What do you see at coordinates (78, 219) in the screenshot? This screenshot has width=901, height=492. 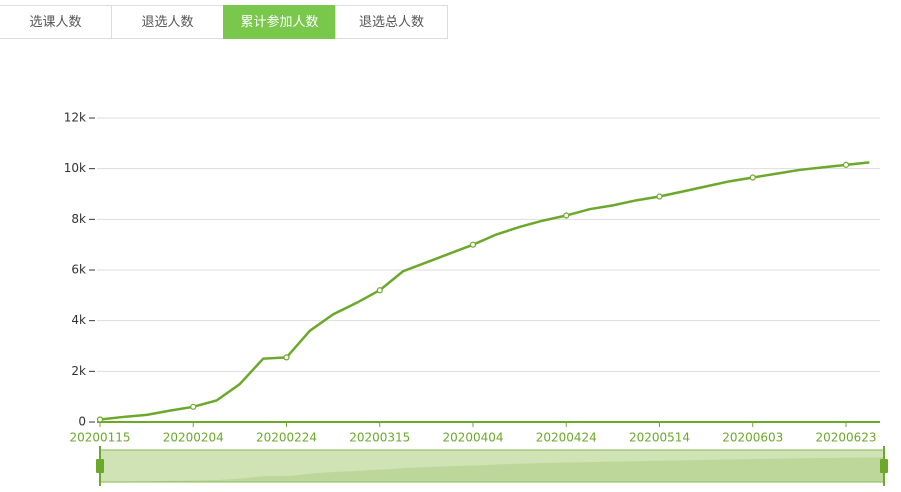 I see `y-tick-label: 8k` at bounding box center [78, 219].